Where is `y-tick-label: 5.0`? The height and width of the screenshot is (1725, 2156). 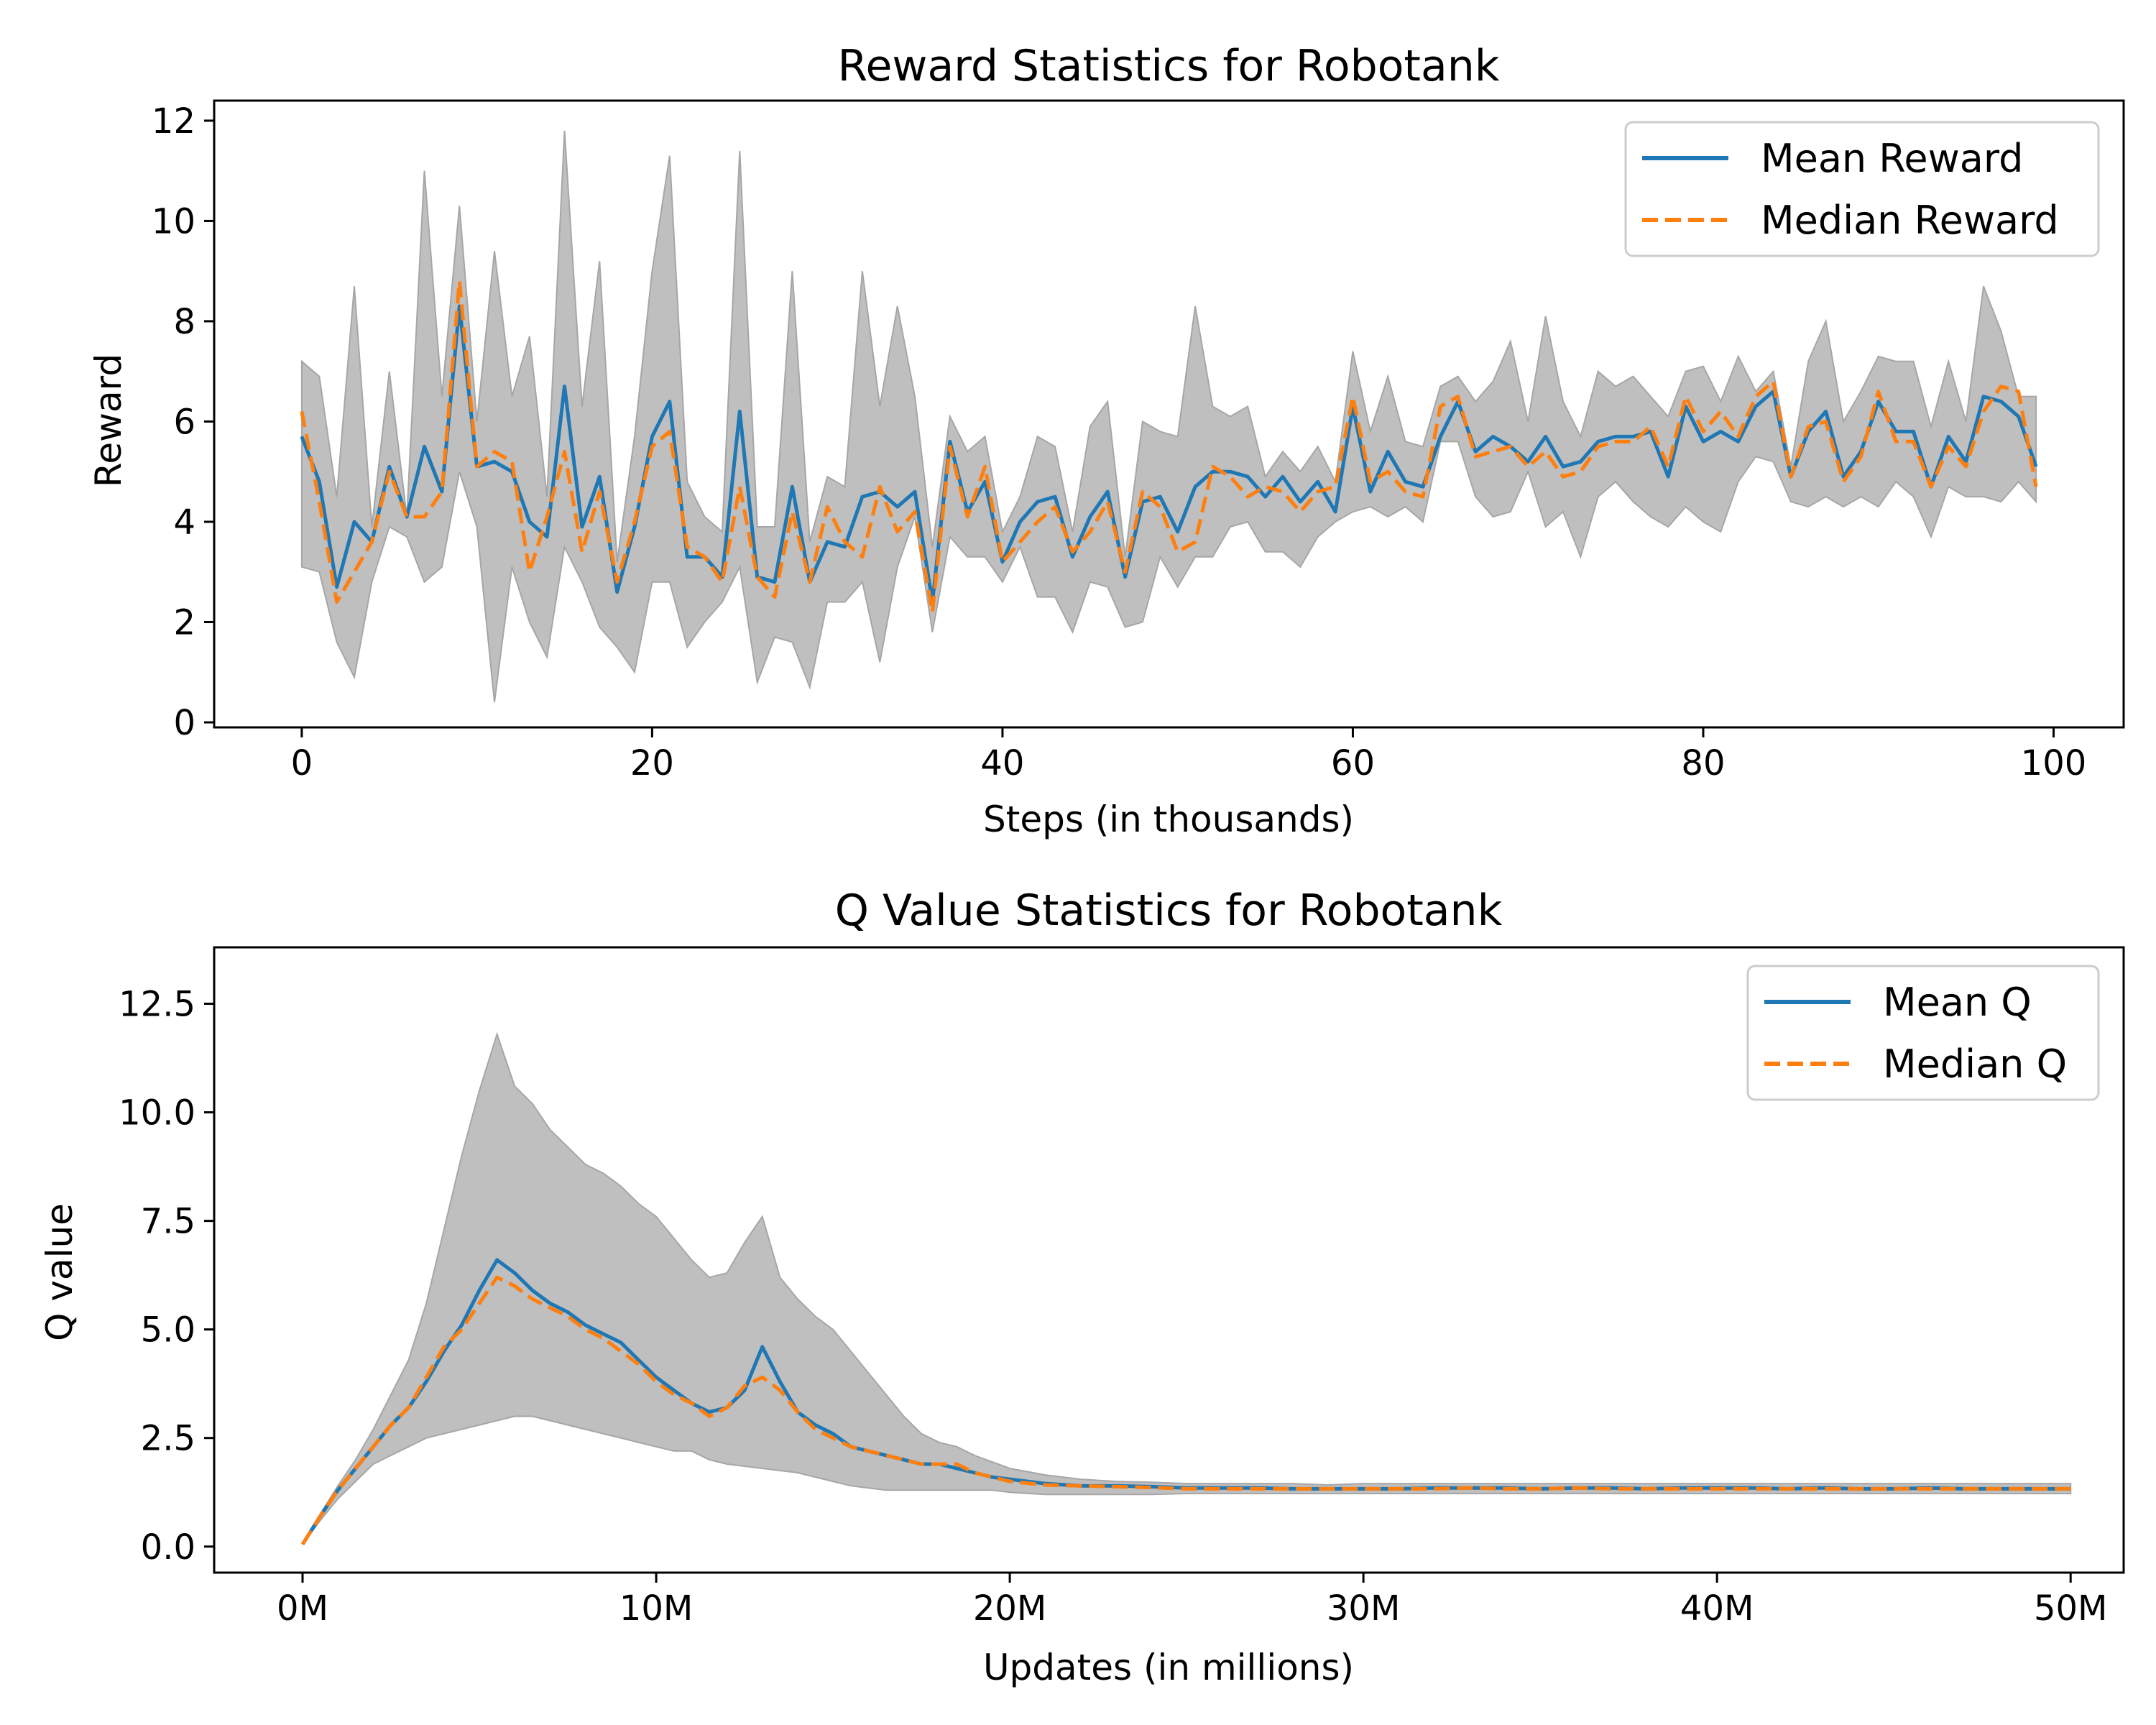
y-tick-label: 5.0 is located at coordinates (168, 1330).